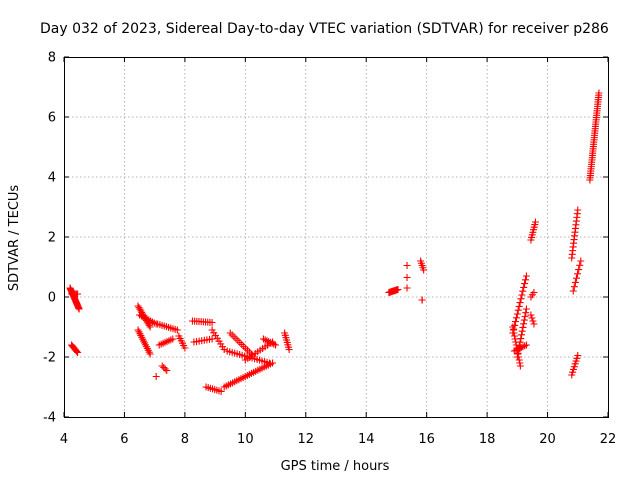  What do you see at coordinates (185, 439) in the screenshot?
I see `x-tick-label: 8` at bounding box center [185, 439].